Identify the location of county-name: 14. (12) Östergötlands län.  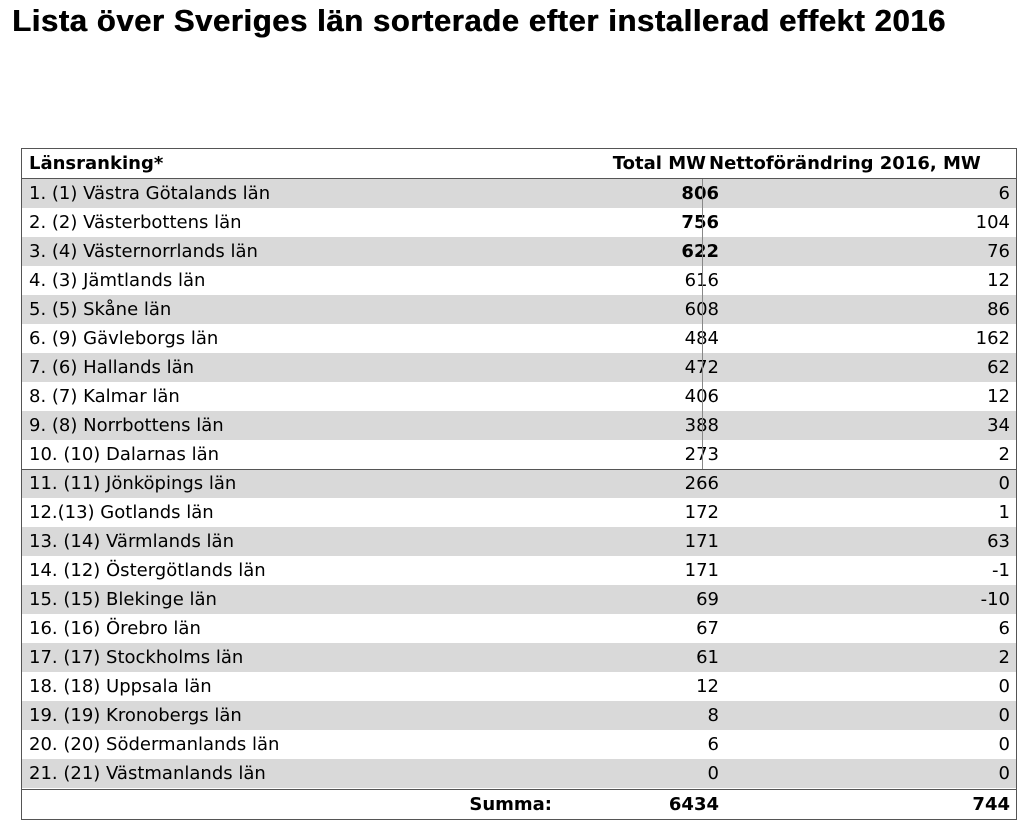
(147, 570).